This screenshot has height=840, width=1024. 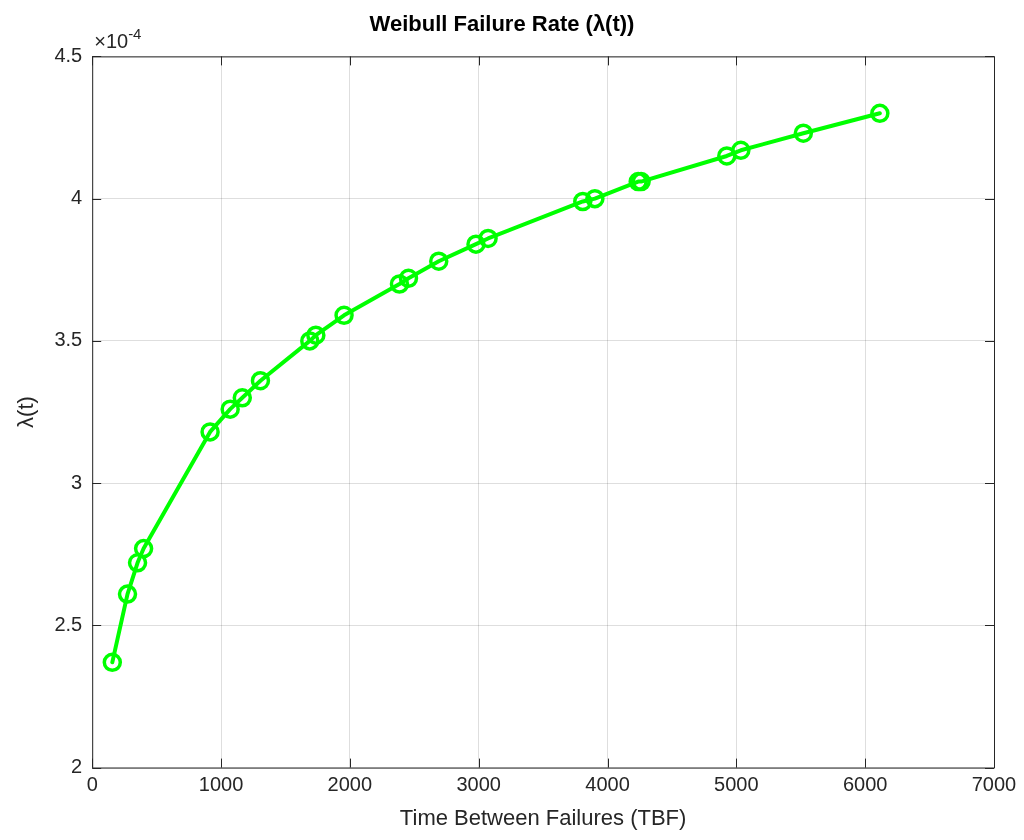 I want to click on x-axis-title: Time Between Failures (TBF), so click(x=543, y=817).